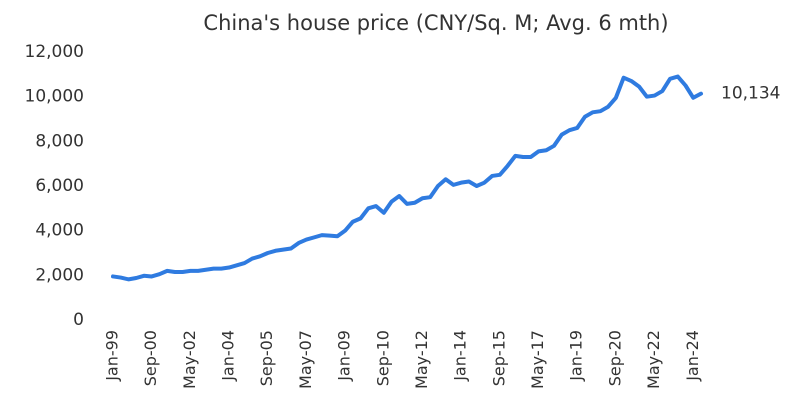  What do you see at coordinates (59, 275) in the screenshot?
I see `y-tick-label: 2,000` at bounding box center [59, 275].